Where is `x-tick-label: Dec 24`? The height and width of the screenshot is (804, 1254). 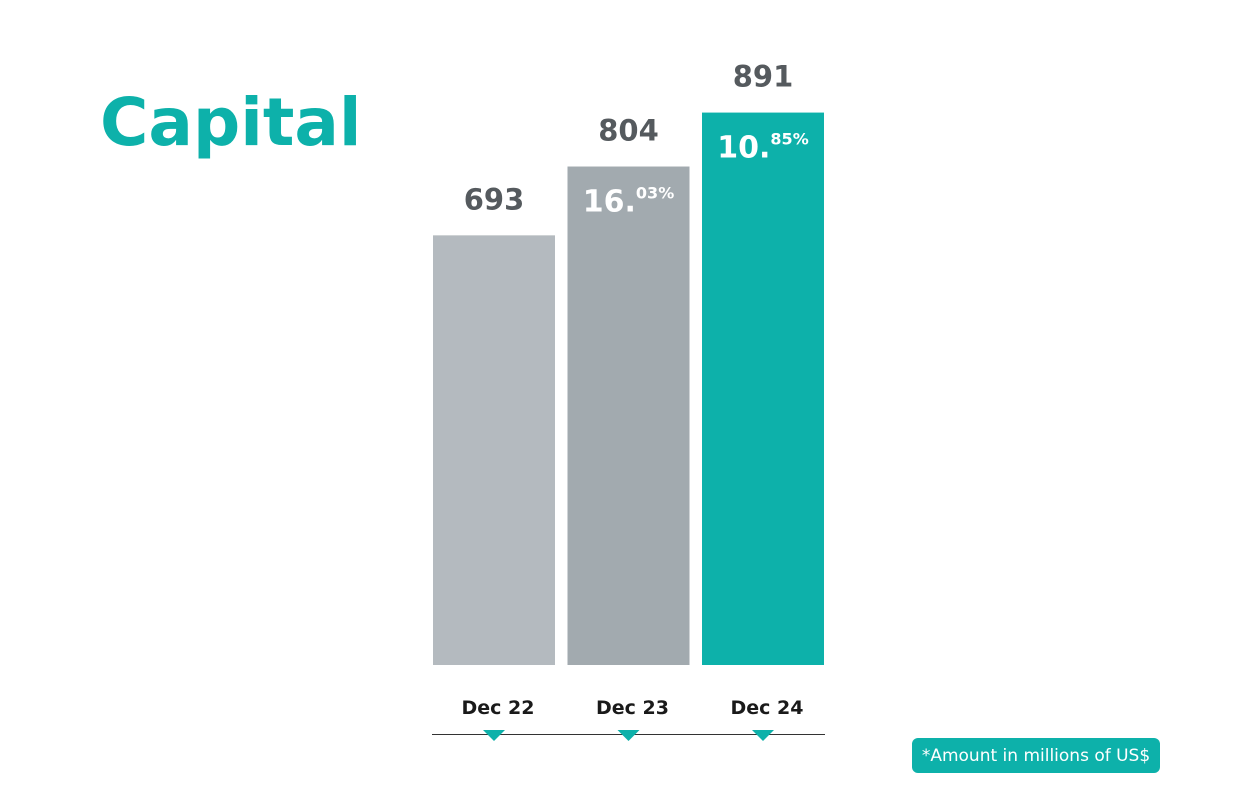 x-tick-label: Dec 24 is located at coordinates (767, 708).